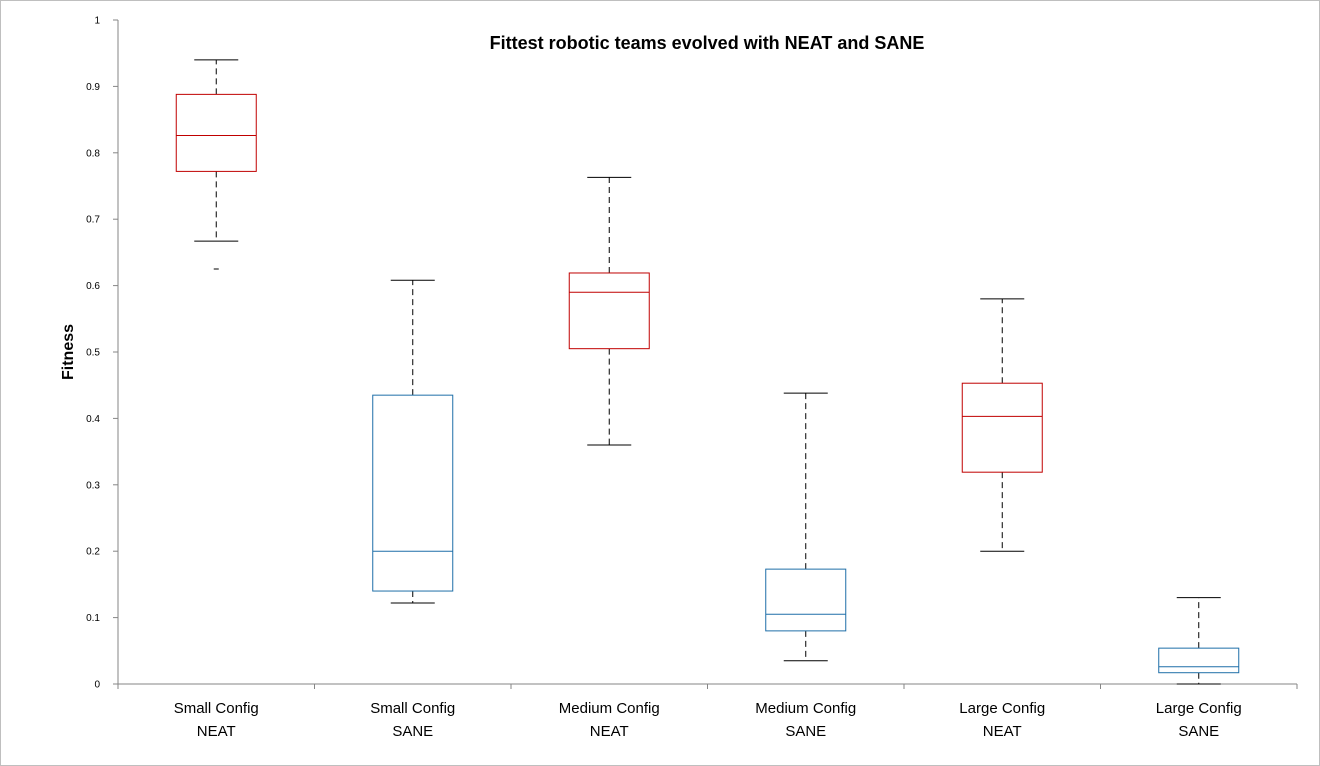 The height and width of the screenshot is (766, 1320). What do you see at coordinates (1199, 641) in the screenshot?
I see `box-large-config-sane` at bounding box center [1199, 641].